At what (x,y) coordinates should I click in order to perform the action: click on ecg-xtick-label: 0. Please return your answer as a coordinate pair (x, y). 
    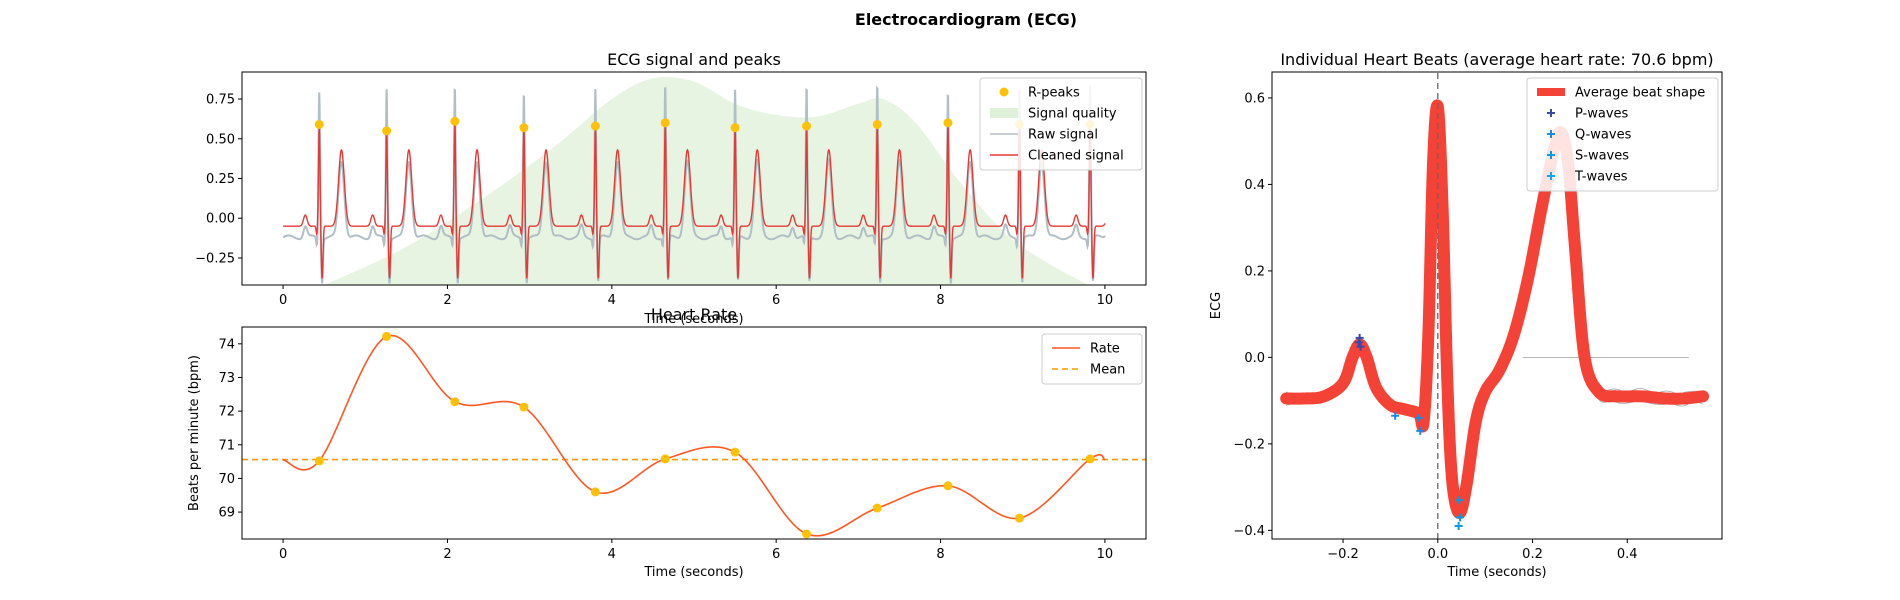
    Looking at the image, I should click on (283, 300).